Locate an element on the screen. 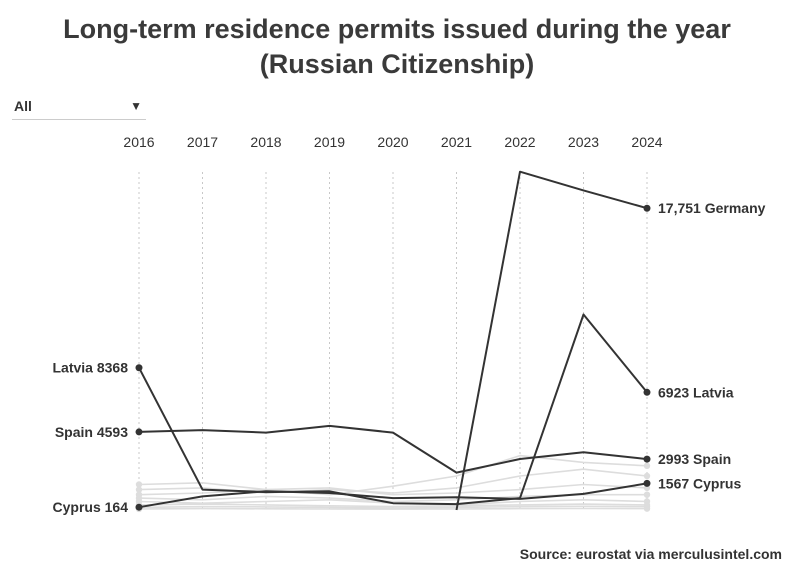 The image size is (794, 575). x-tick-label-2022: 2022 is located at coordinates (519, 142).